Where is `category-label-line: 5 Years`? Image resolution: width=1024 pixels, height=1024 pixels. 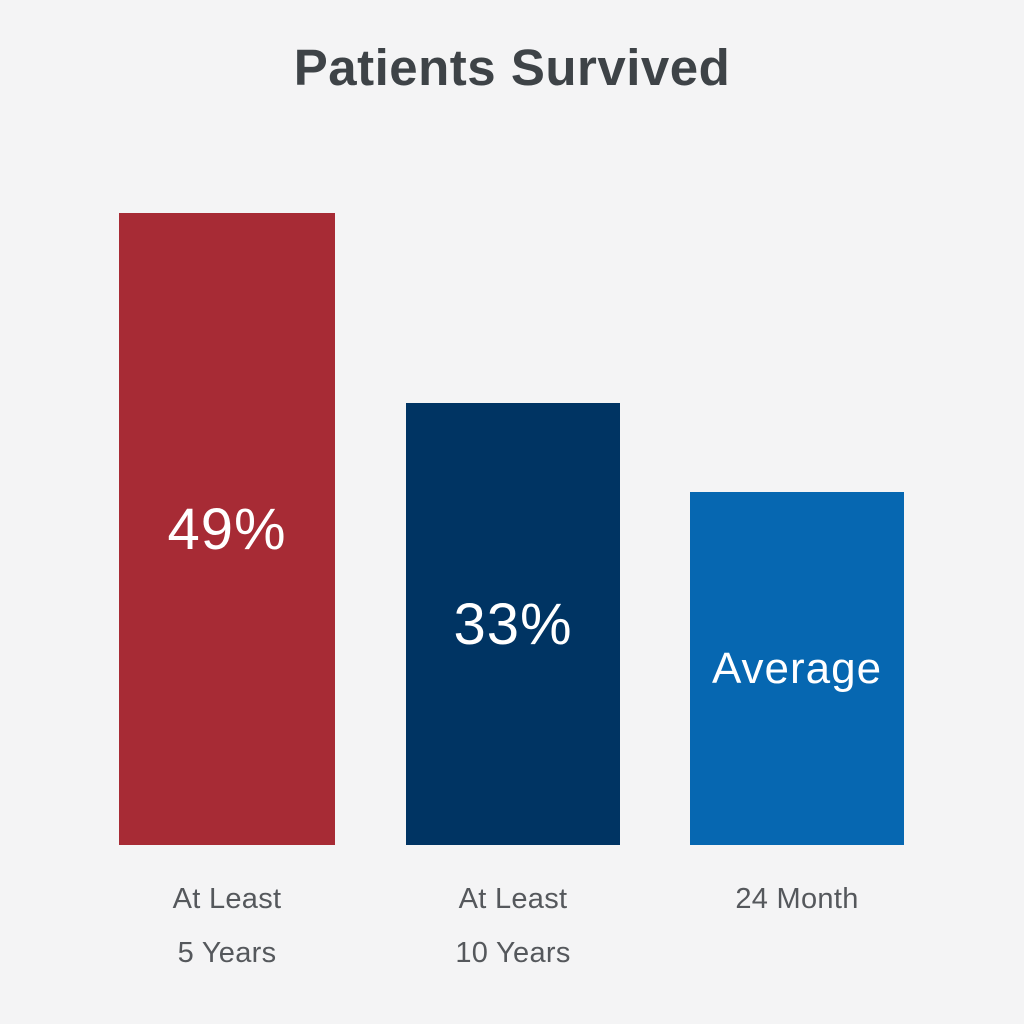 category-label-line: 5 Years is located at coordinates (227, 953).